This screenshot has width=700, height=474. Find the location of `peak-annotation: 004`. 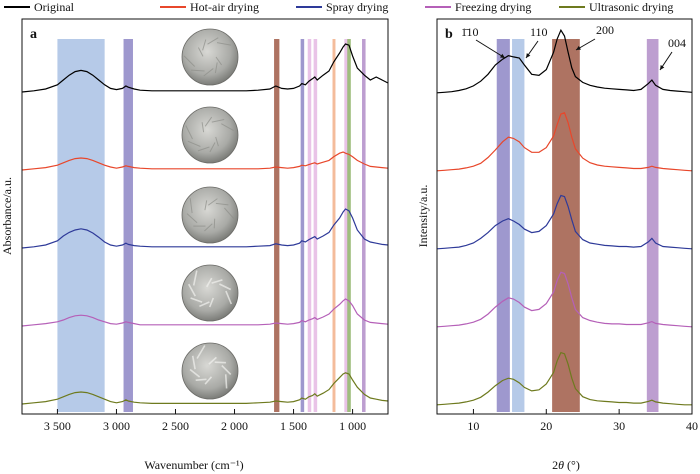

peak-annotation: 004 is located at coordinates (672, 53).